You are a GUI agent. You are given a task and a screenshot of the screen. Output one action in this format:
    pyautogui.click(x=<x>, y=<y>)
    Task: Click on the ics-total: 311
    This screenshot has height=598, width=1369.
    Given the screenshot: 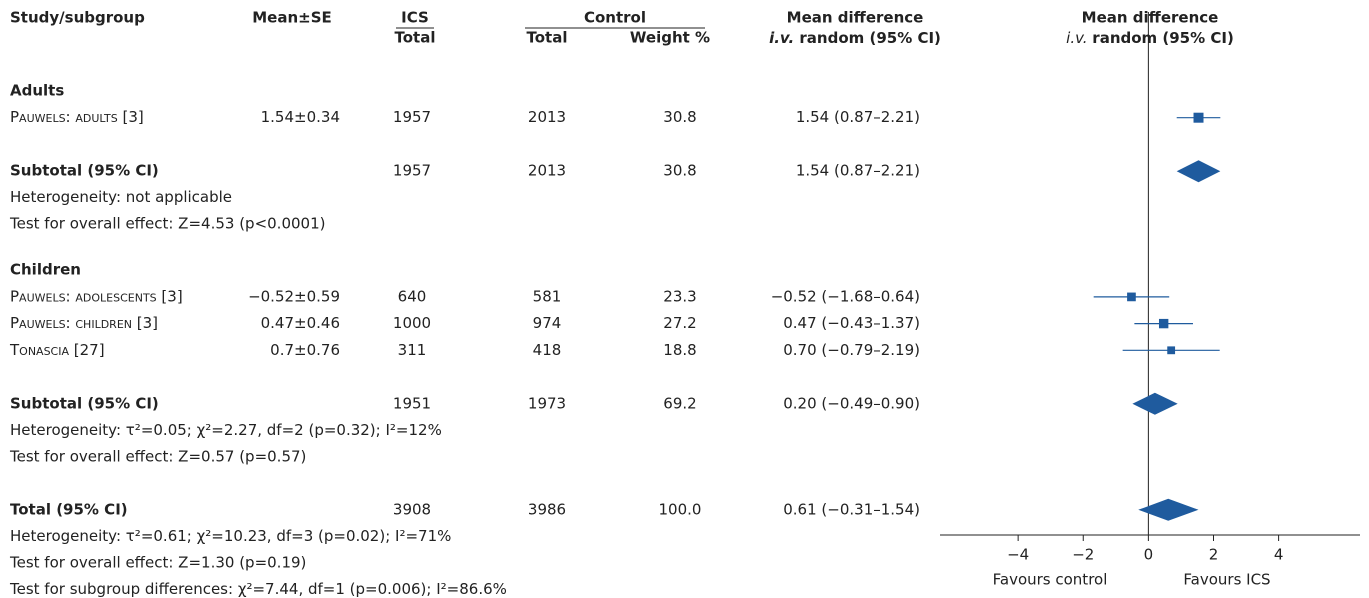 What is the action you would take?
    pyautogui.click(x=412, y=350)
    